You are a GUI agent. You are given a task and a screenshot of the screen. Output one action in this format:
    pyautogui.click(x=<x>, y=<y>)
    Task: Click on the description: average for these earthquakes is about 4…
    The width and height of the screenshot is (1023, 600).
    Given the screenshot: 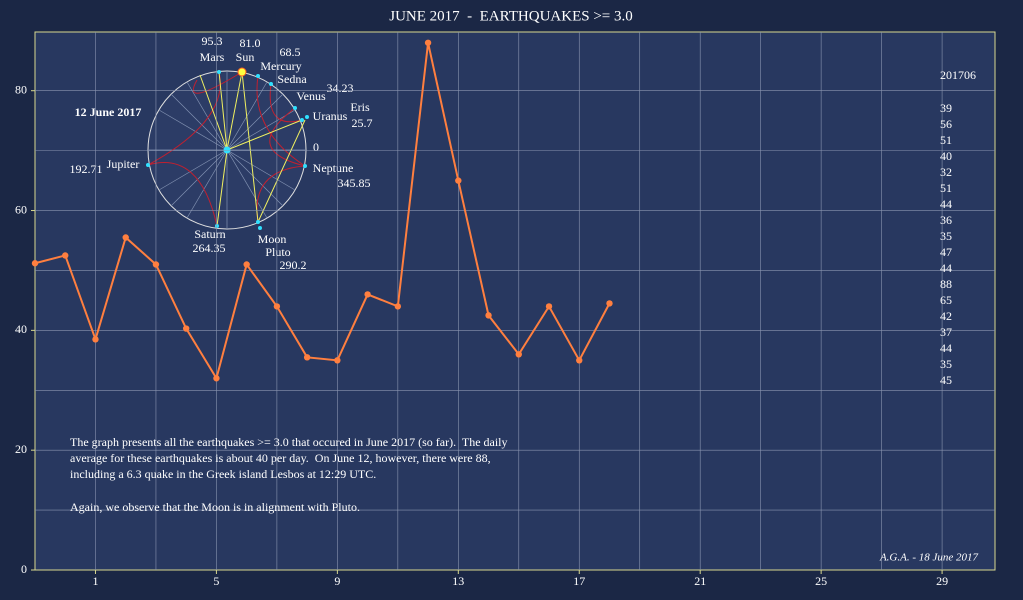 What is the action you would take?
    pyautogui.click(x=280, y=458)
    